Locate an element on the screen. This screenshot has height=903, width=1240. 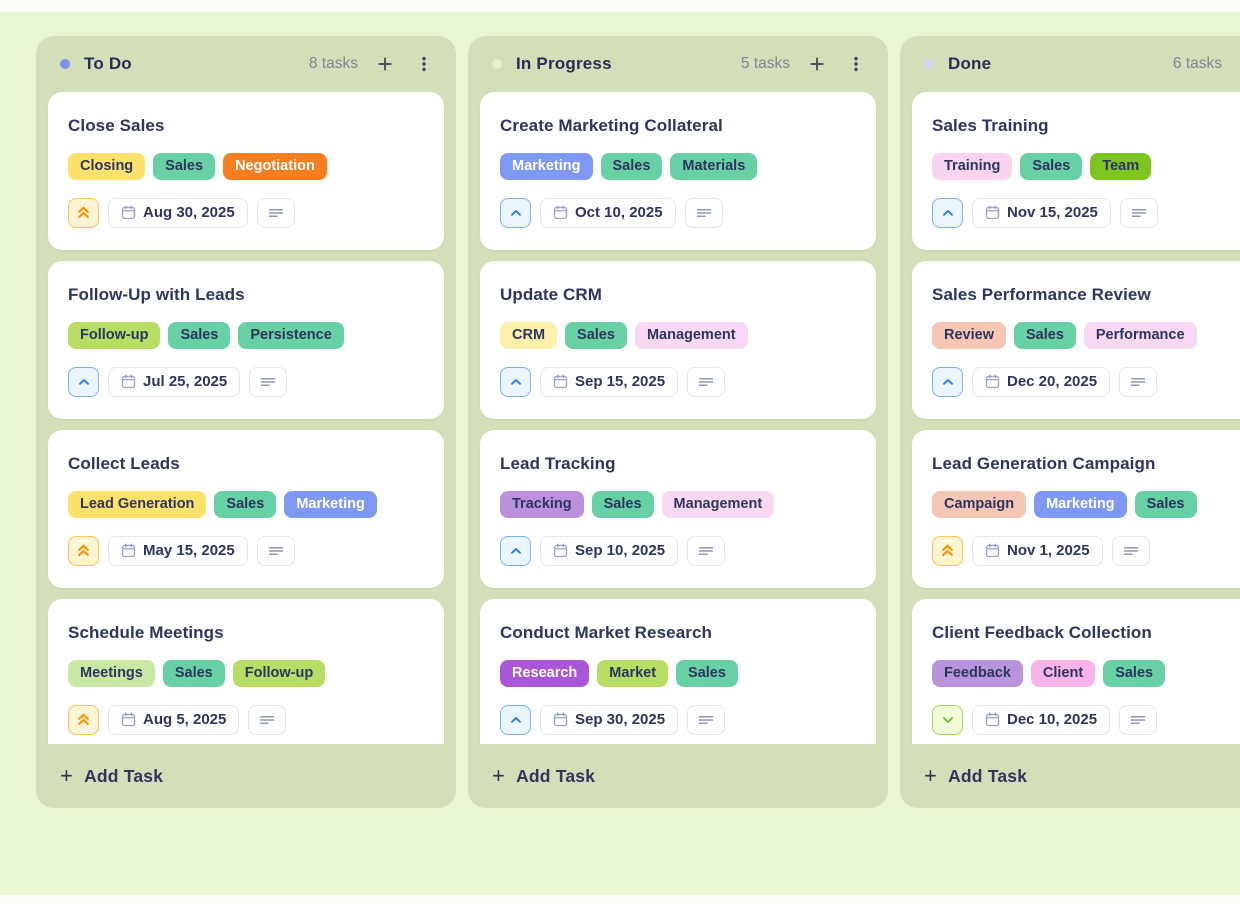
due-date-chip: Aug 5, 2025 is located at coordinates (174, 719).